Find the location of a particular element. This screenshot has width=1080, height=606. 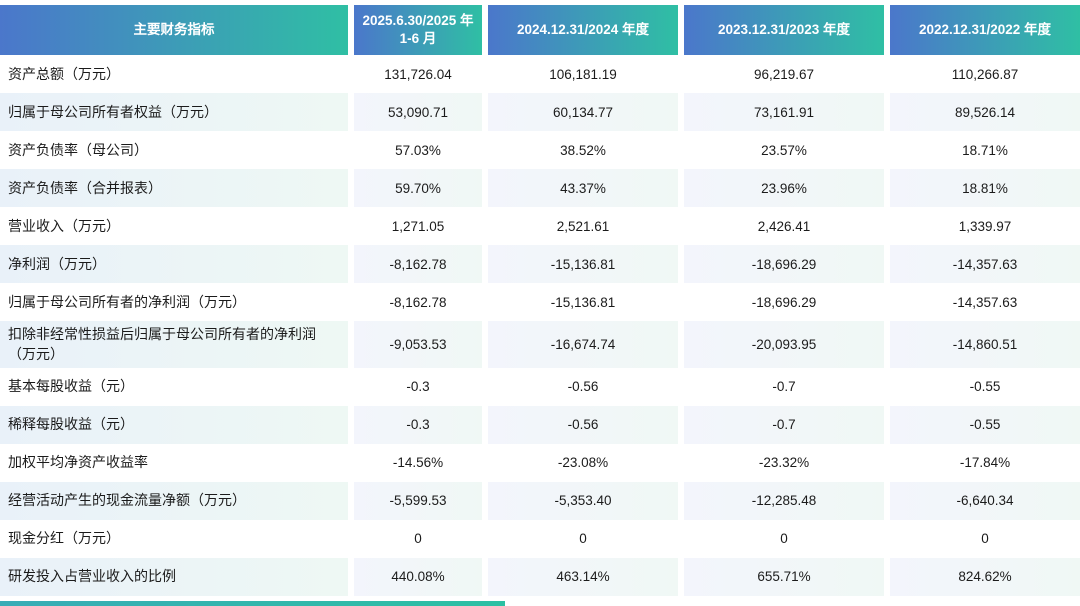

cell-value: 23.57% is located at coordinates (784, 150).